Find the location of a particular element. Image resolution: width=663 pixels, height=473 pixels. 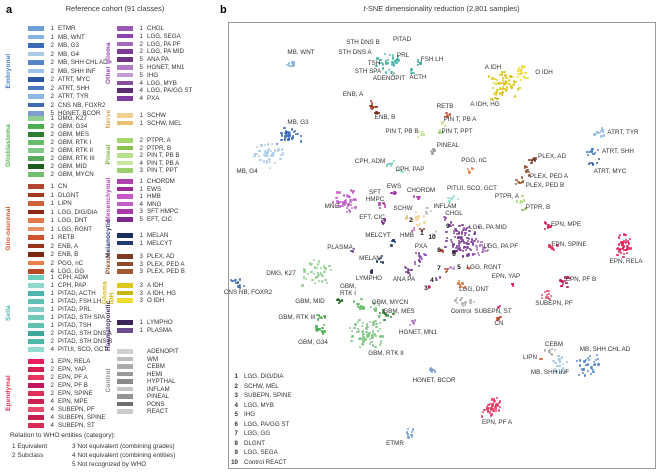

key-number: 3 is located at coordinates (236, 395).